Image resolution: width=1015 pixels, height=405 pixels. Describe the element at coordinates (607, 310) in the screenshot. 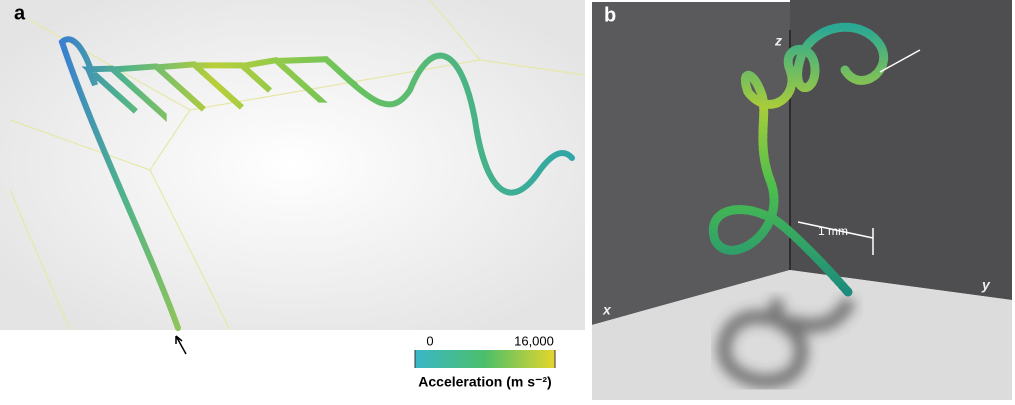

I see `axis-label: x` at that location.